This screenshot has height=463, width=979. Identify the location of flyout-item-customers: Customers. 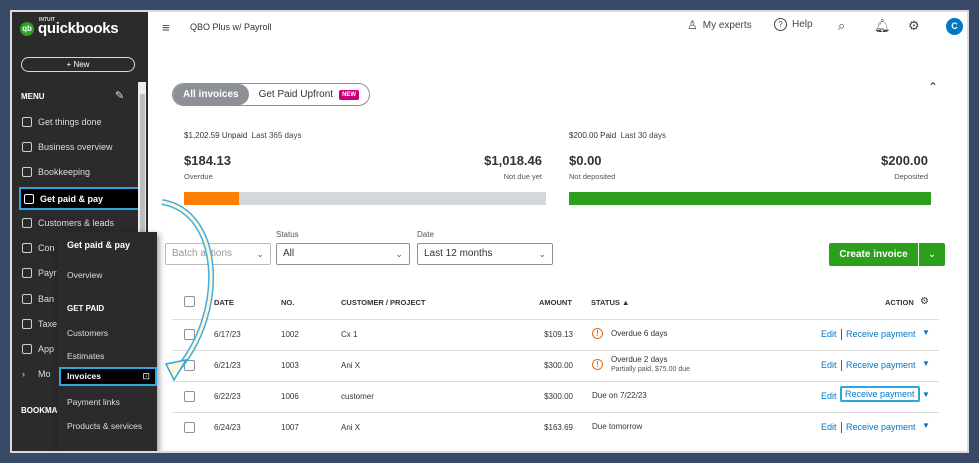
(88, 333).